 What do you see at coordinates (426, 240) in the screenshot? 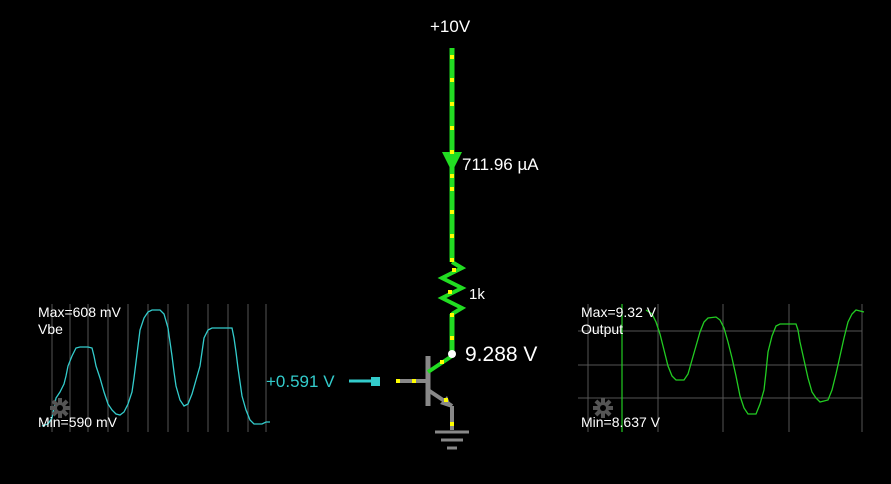
I see `current-dots` at bounding box center [426, 240].